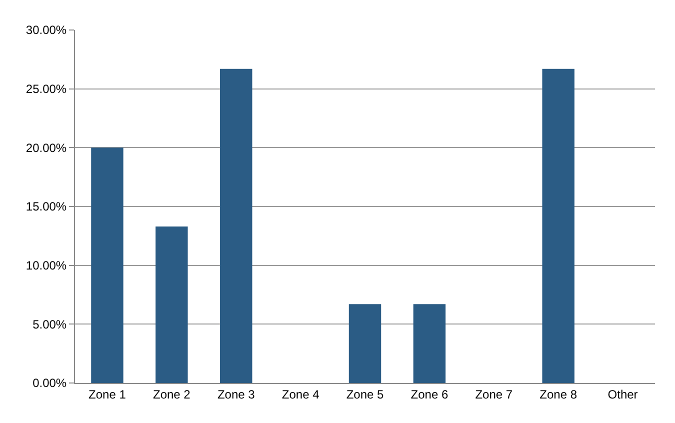 The width and height of the screenshot is (675, 423). What do you see at coordinates (559, 394) in the screenshot?
I see `x-tick-label: Zone 8` at bounding box center [559, 394].